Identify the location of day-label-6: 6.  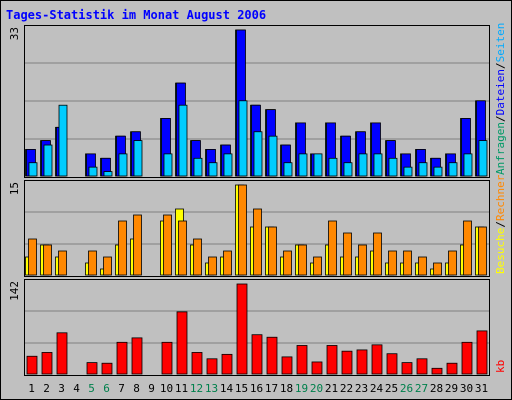
(106, 388).